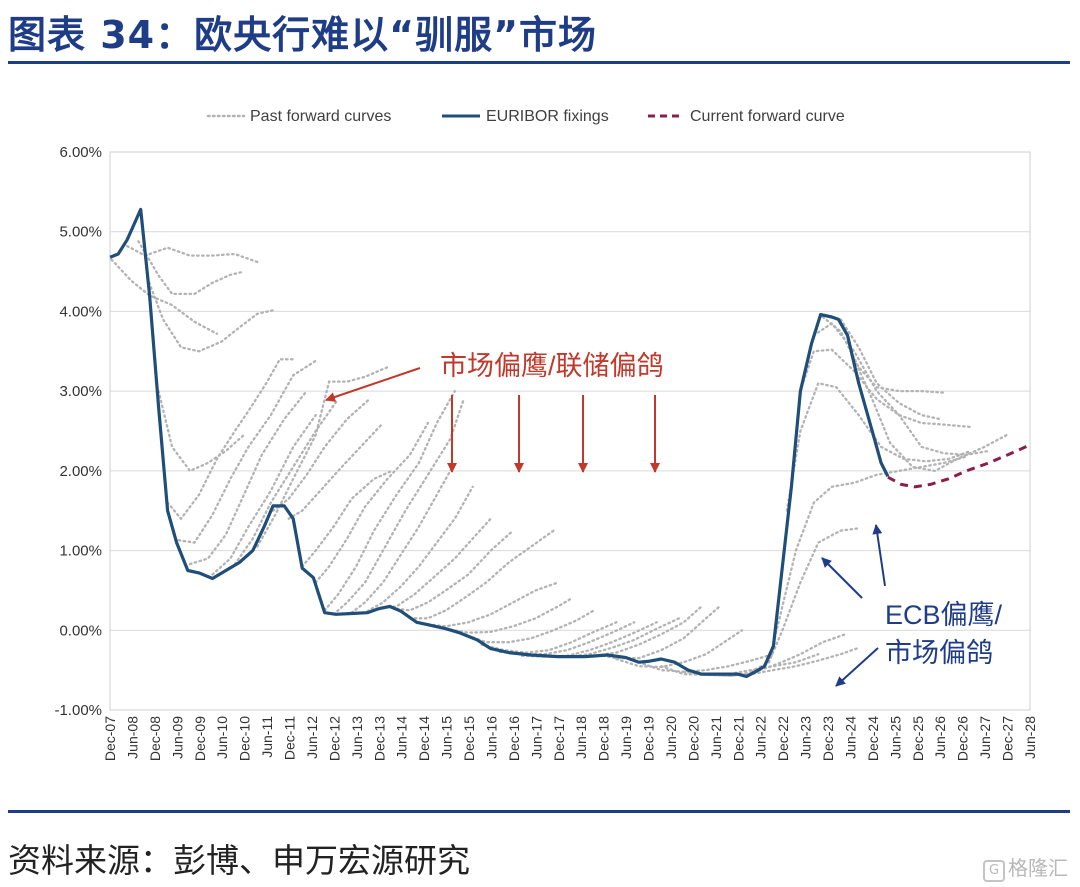 The width and height of the screenshot is (1080, 887). Describe the element at coordinates (857, 667) in the screenshot. I see `annotation-arrow-down-left` at that location.